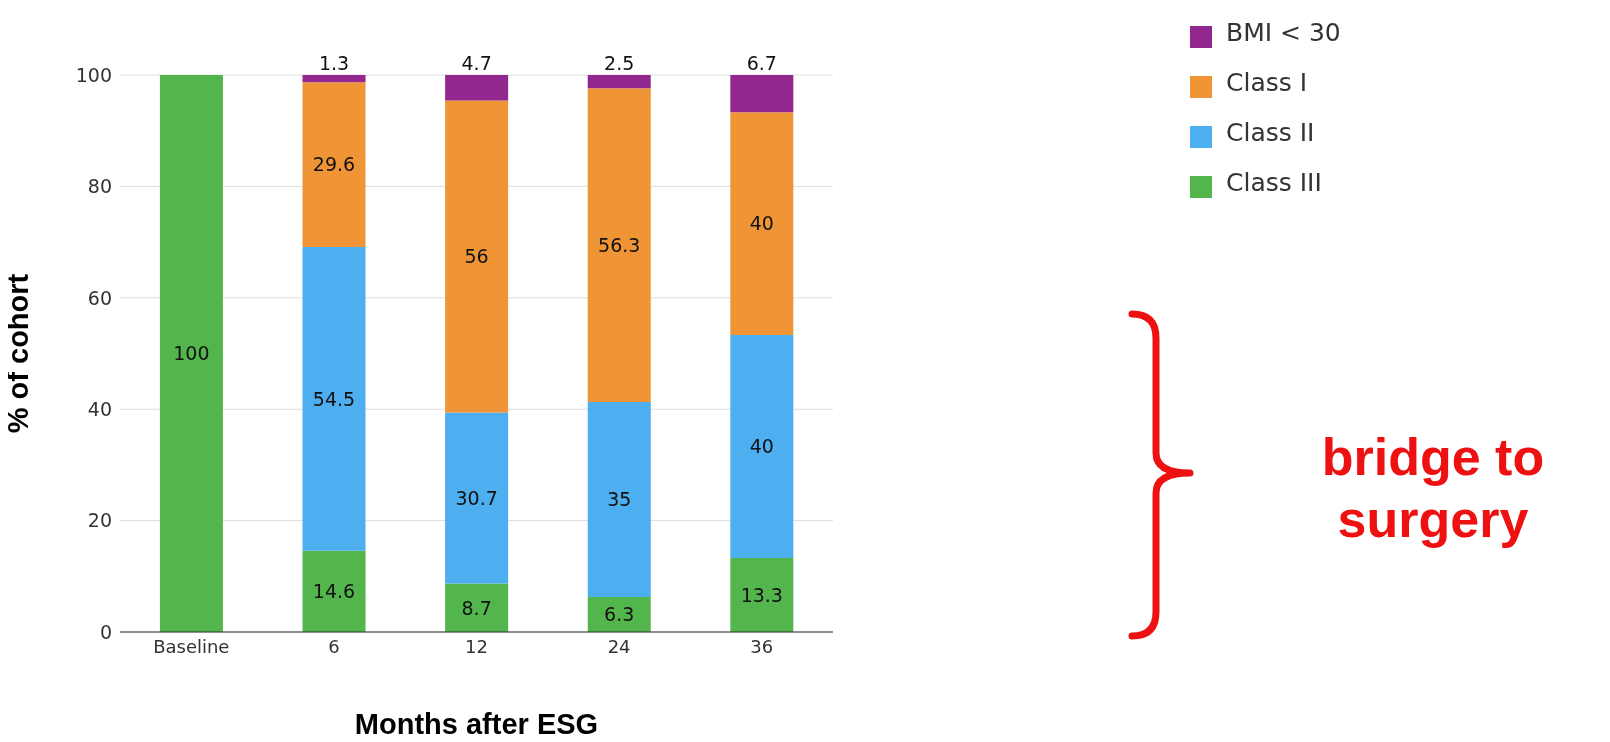  I want to click on legend-label: BMI < 30, so click(1283, 32).